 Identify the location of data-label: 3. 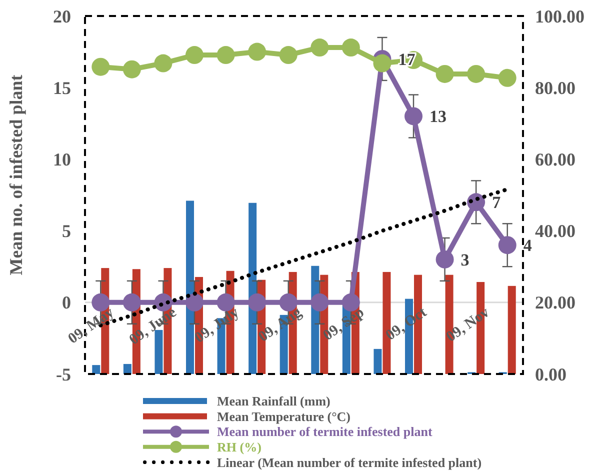
(465, 260).